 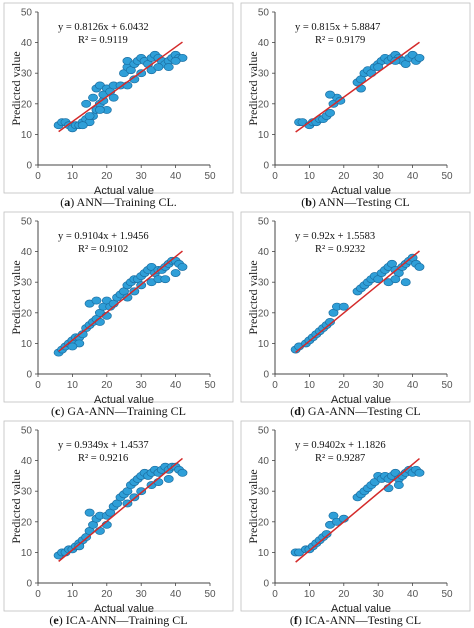 I want to click on panel-caption: (d) GA-ANN—Testing CL, so click(x=355, y=411).